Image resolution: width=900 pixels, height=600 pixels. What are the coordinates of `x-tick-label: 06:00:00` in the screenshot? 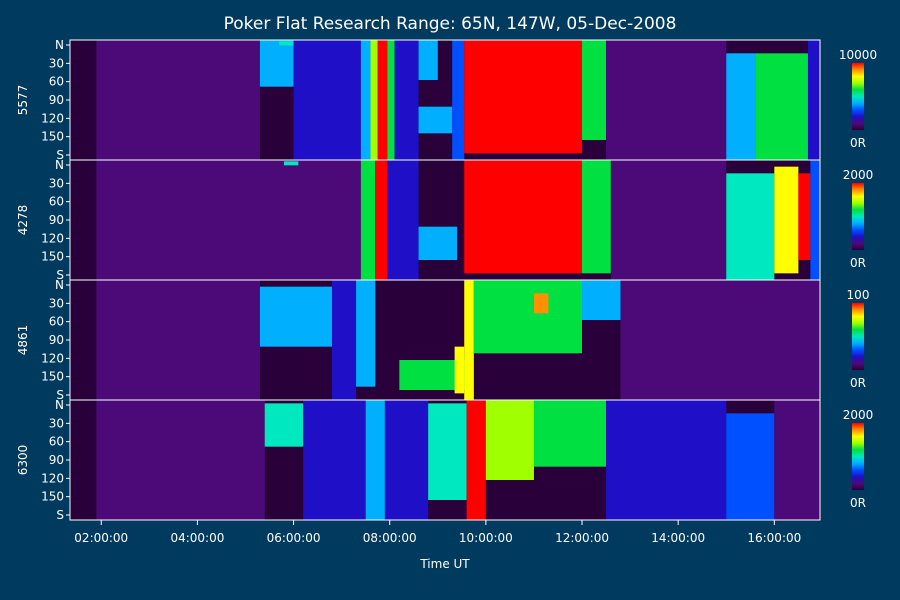 It's located at (294, 538).